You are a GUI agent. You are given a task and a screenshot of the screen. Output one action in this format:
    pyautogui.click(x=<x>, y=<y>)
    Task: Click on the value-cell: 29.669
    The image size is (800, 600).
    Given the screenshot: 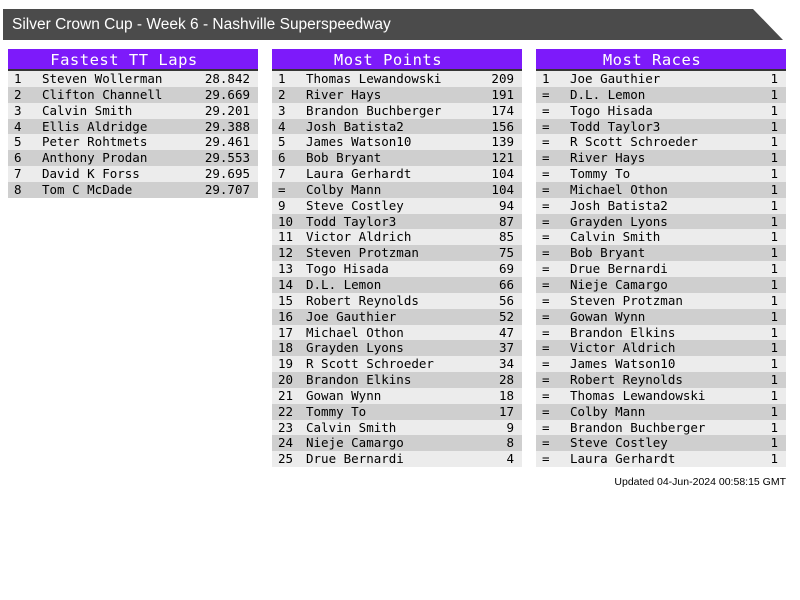 What is the action you would take?
    pyautogui.click(x=227, y=94)
    